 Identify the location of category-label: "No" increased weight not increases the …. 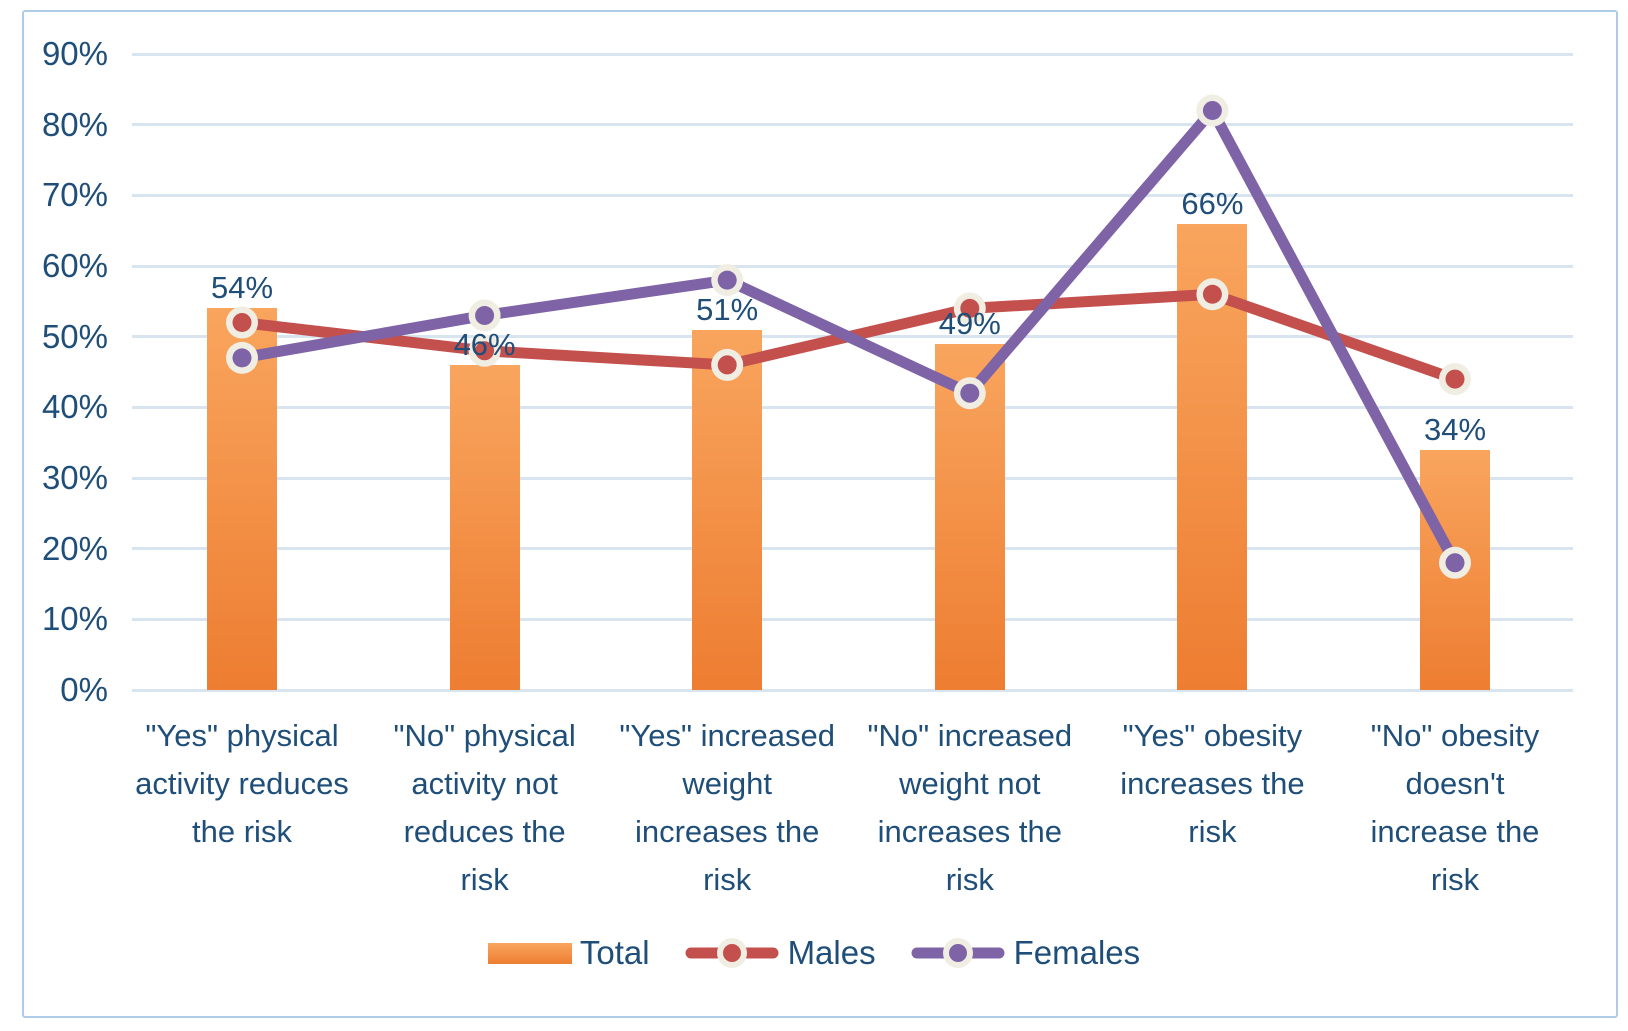
(970, 807).